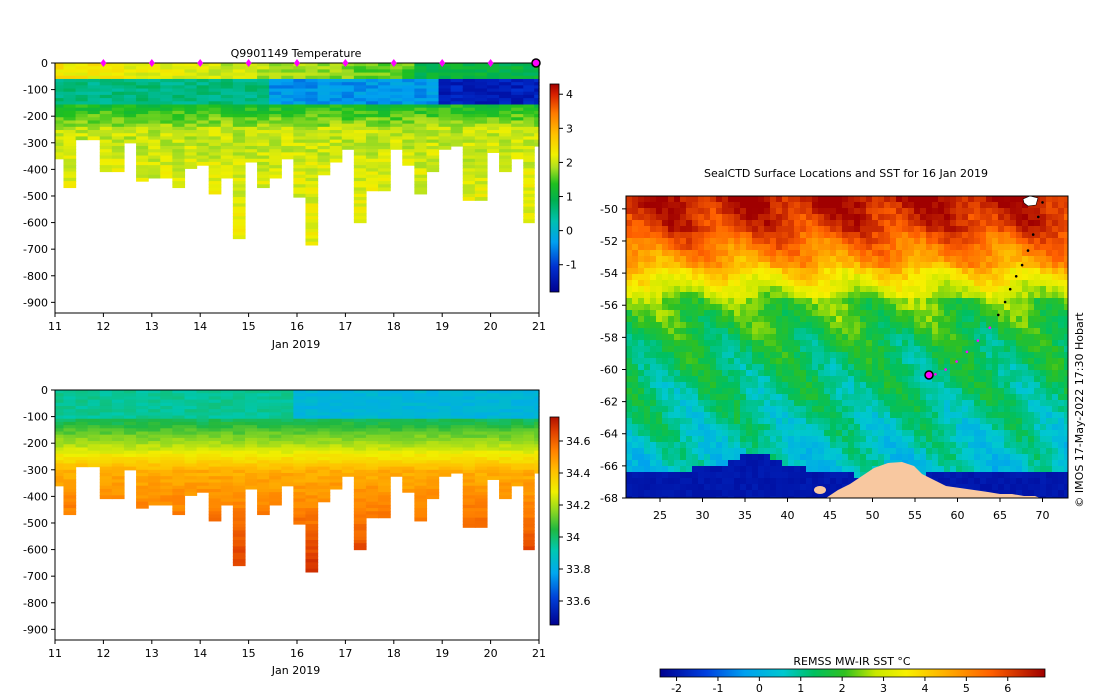  I want to click on y-tick-label: -400, so click(35, 169).